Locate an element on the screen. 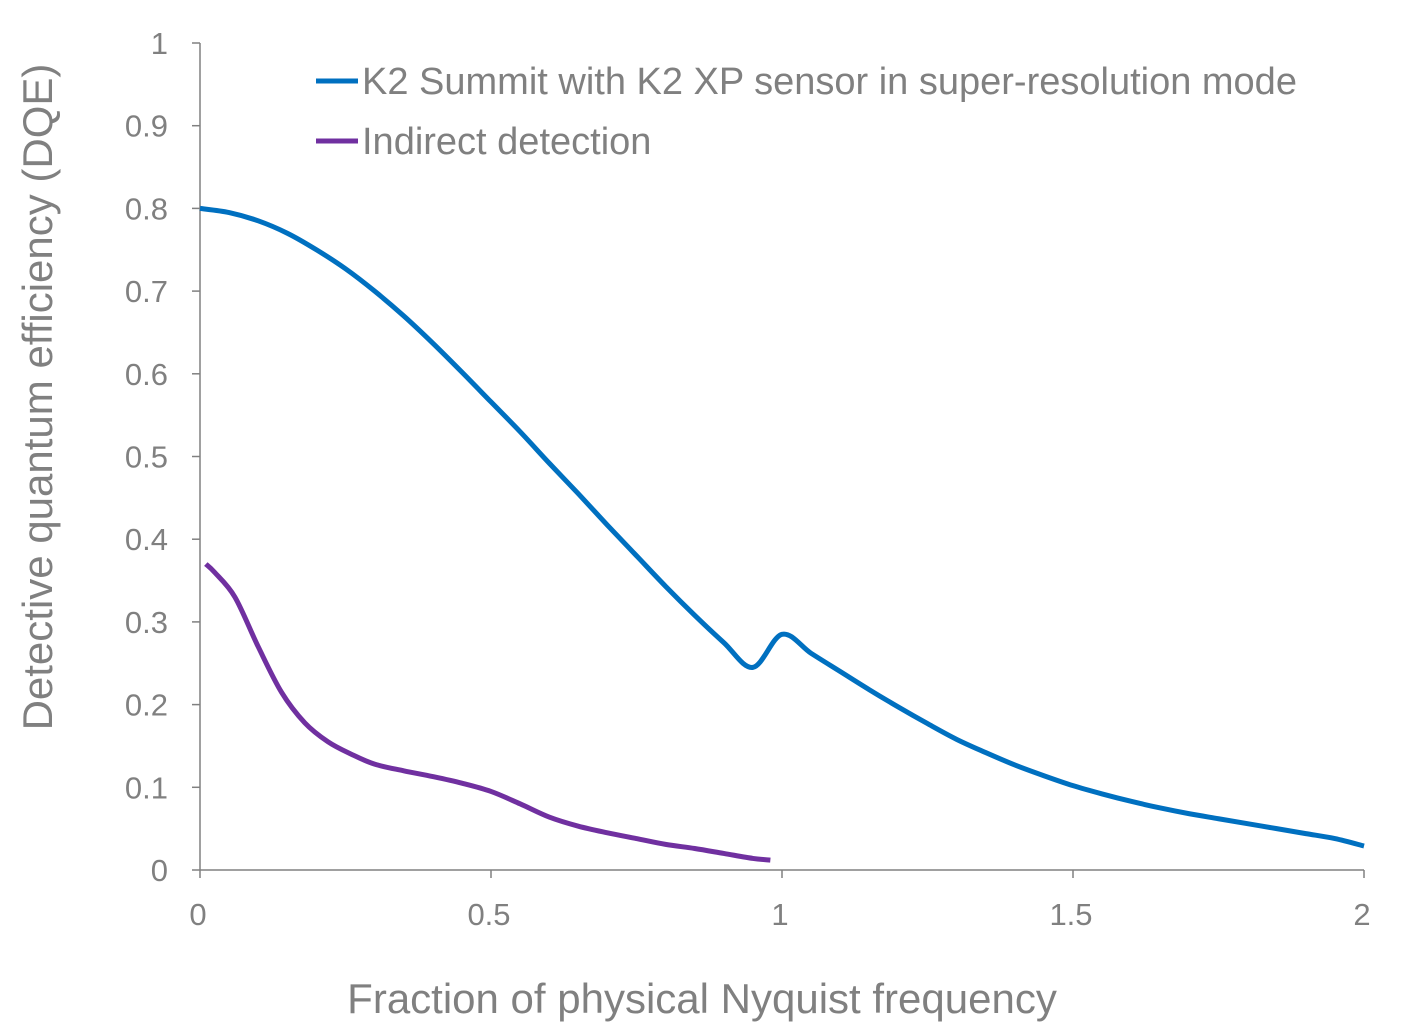 This screenshot has height=1031, width=1422. y-tick-label: 0.8 is located at coordinates (146, 208).